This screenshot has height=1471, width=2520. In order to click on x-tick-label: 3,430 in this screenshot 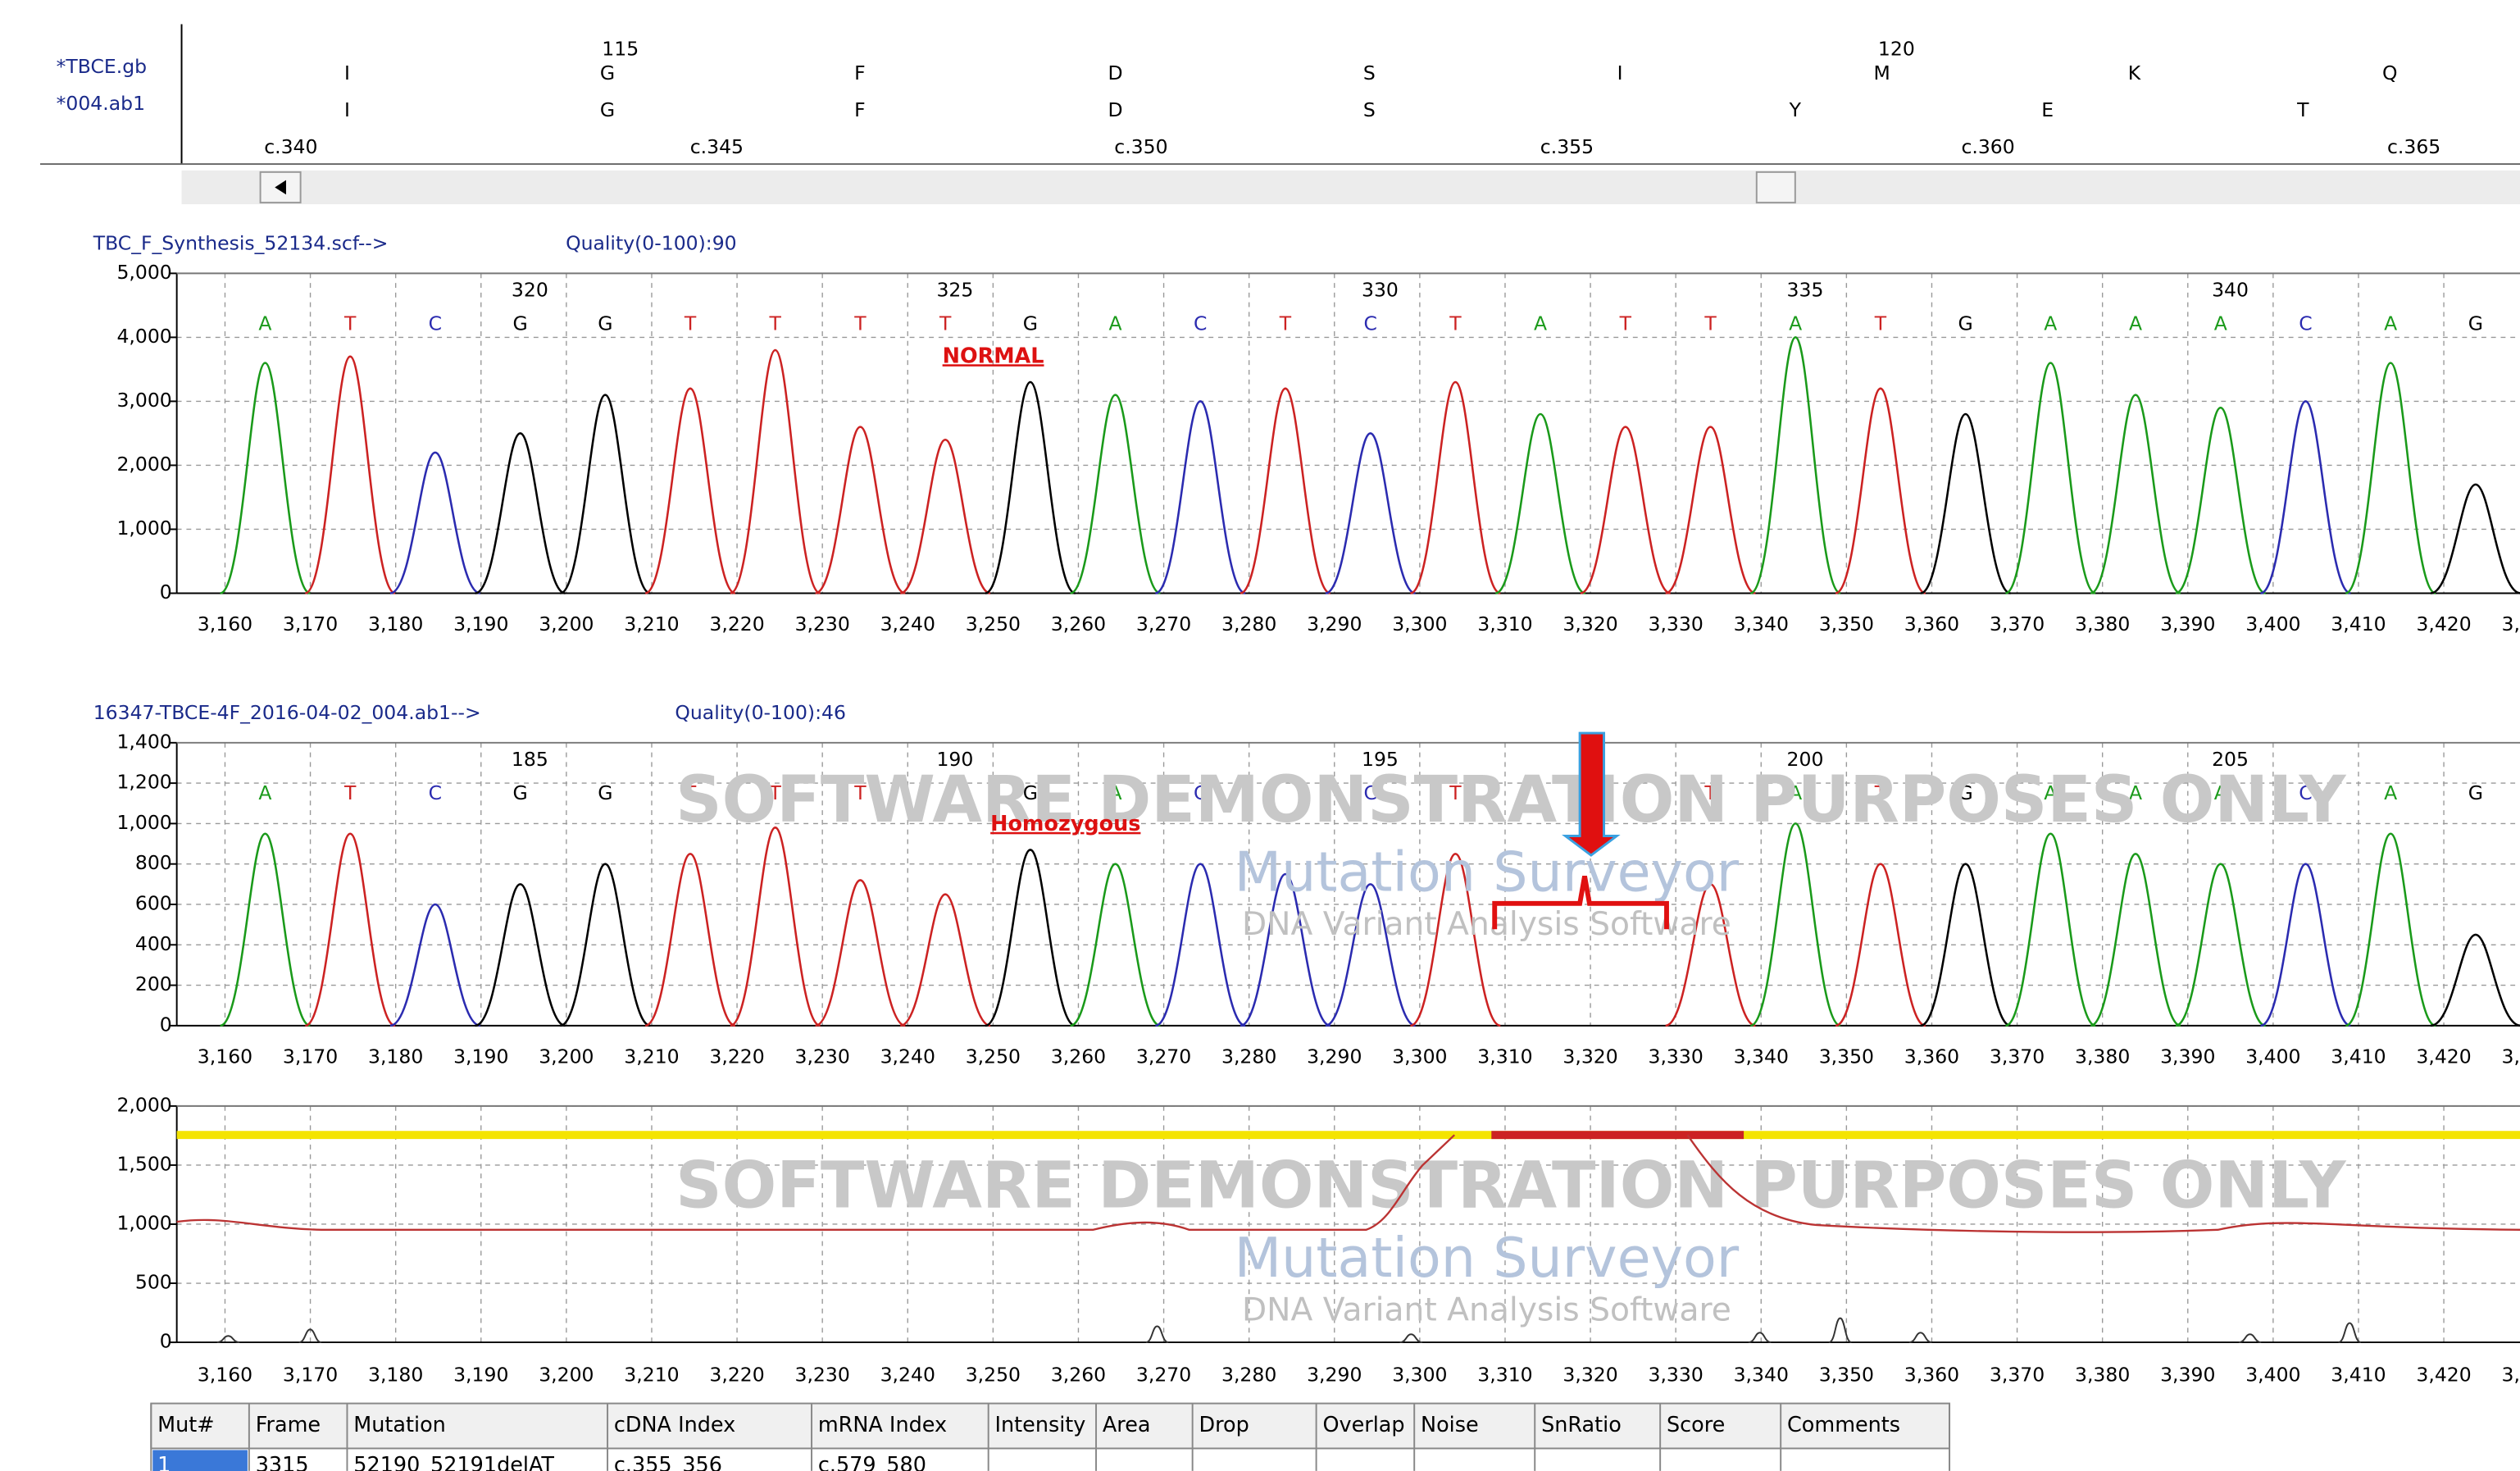, I will do `click(2511, 1057)`.